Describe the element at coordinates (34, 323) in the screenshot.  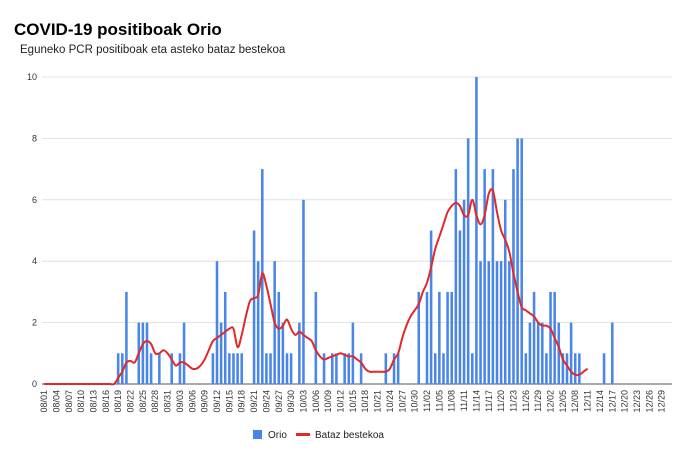
I see `y-tick-label: 2` at that location.